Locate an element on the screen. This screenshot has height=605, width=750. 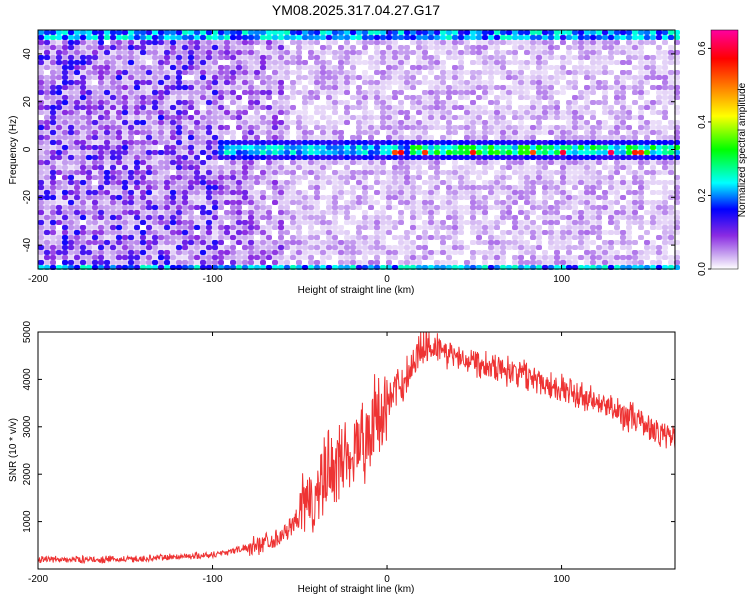
colorbar-gradient is located at coordinates (724, 149).